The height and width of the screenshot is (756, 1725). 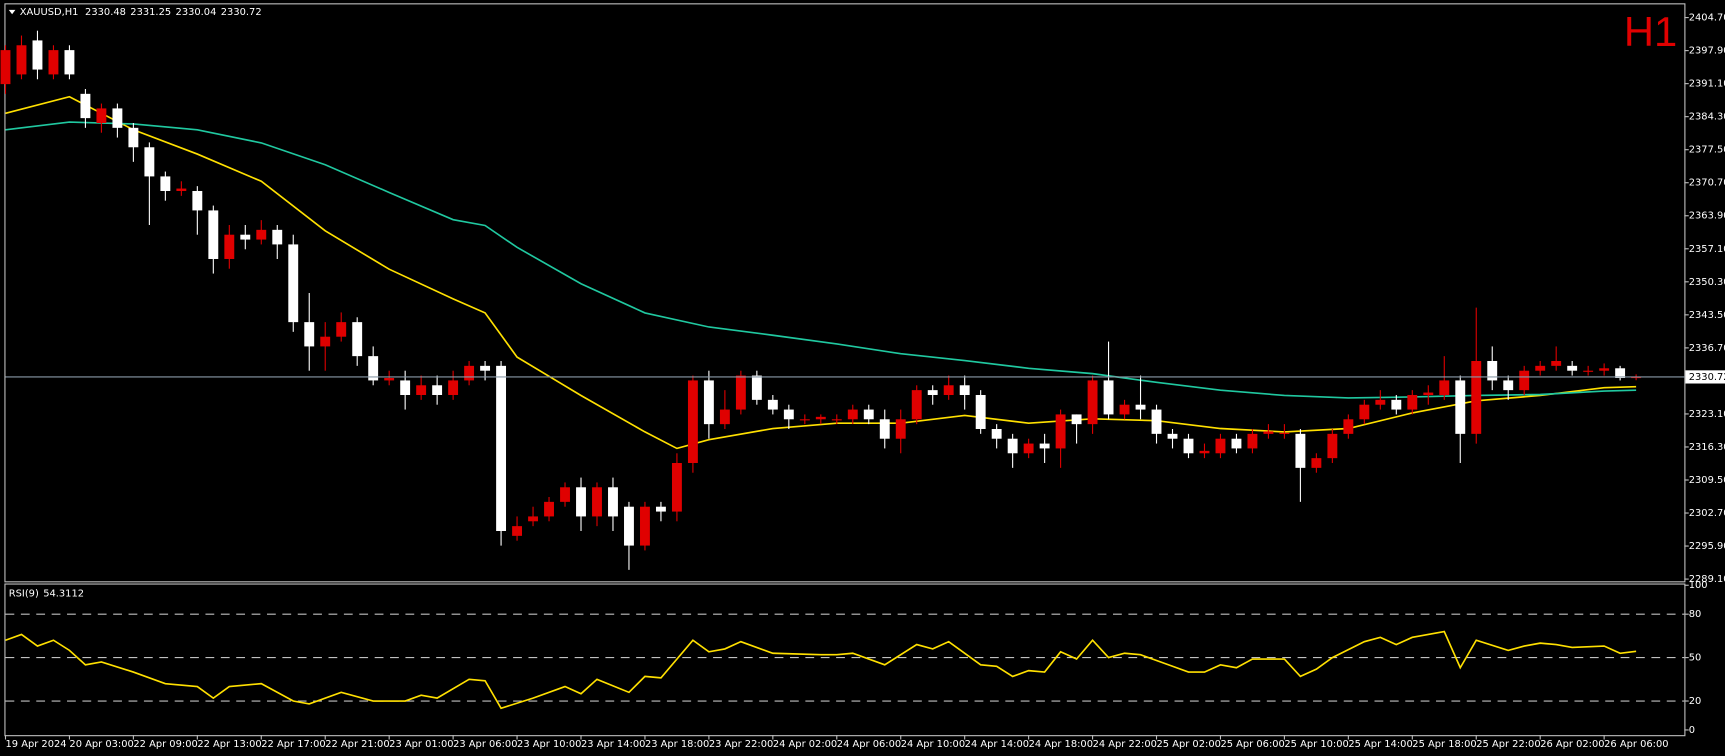 I want to click on x-tick-label: 22 Apr 09:00, so click(x=165, y=744).